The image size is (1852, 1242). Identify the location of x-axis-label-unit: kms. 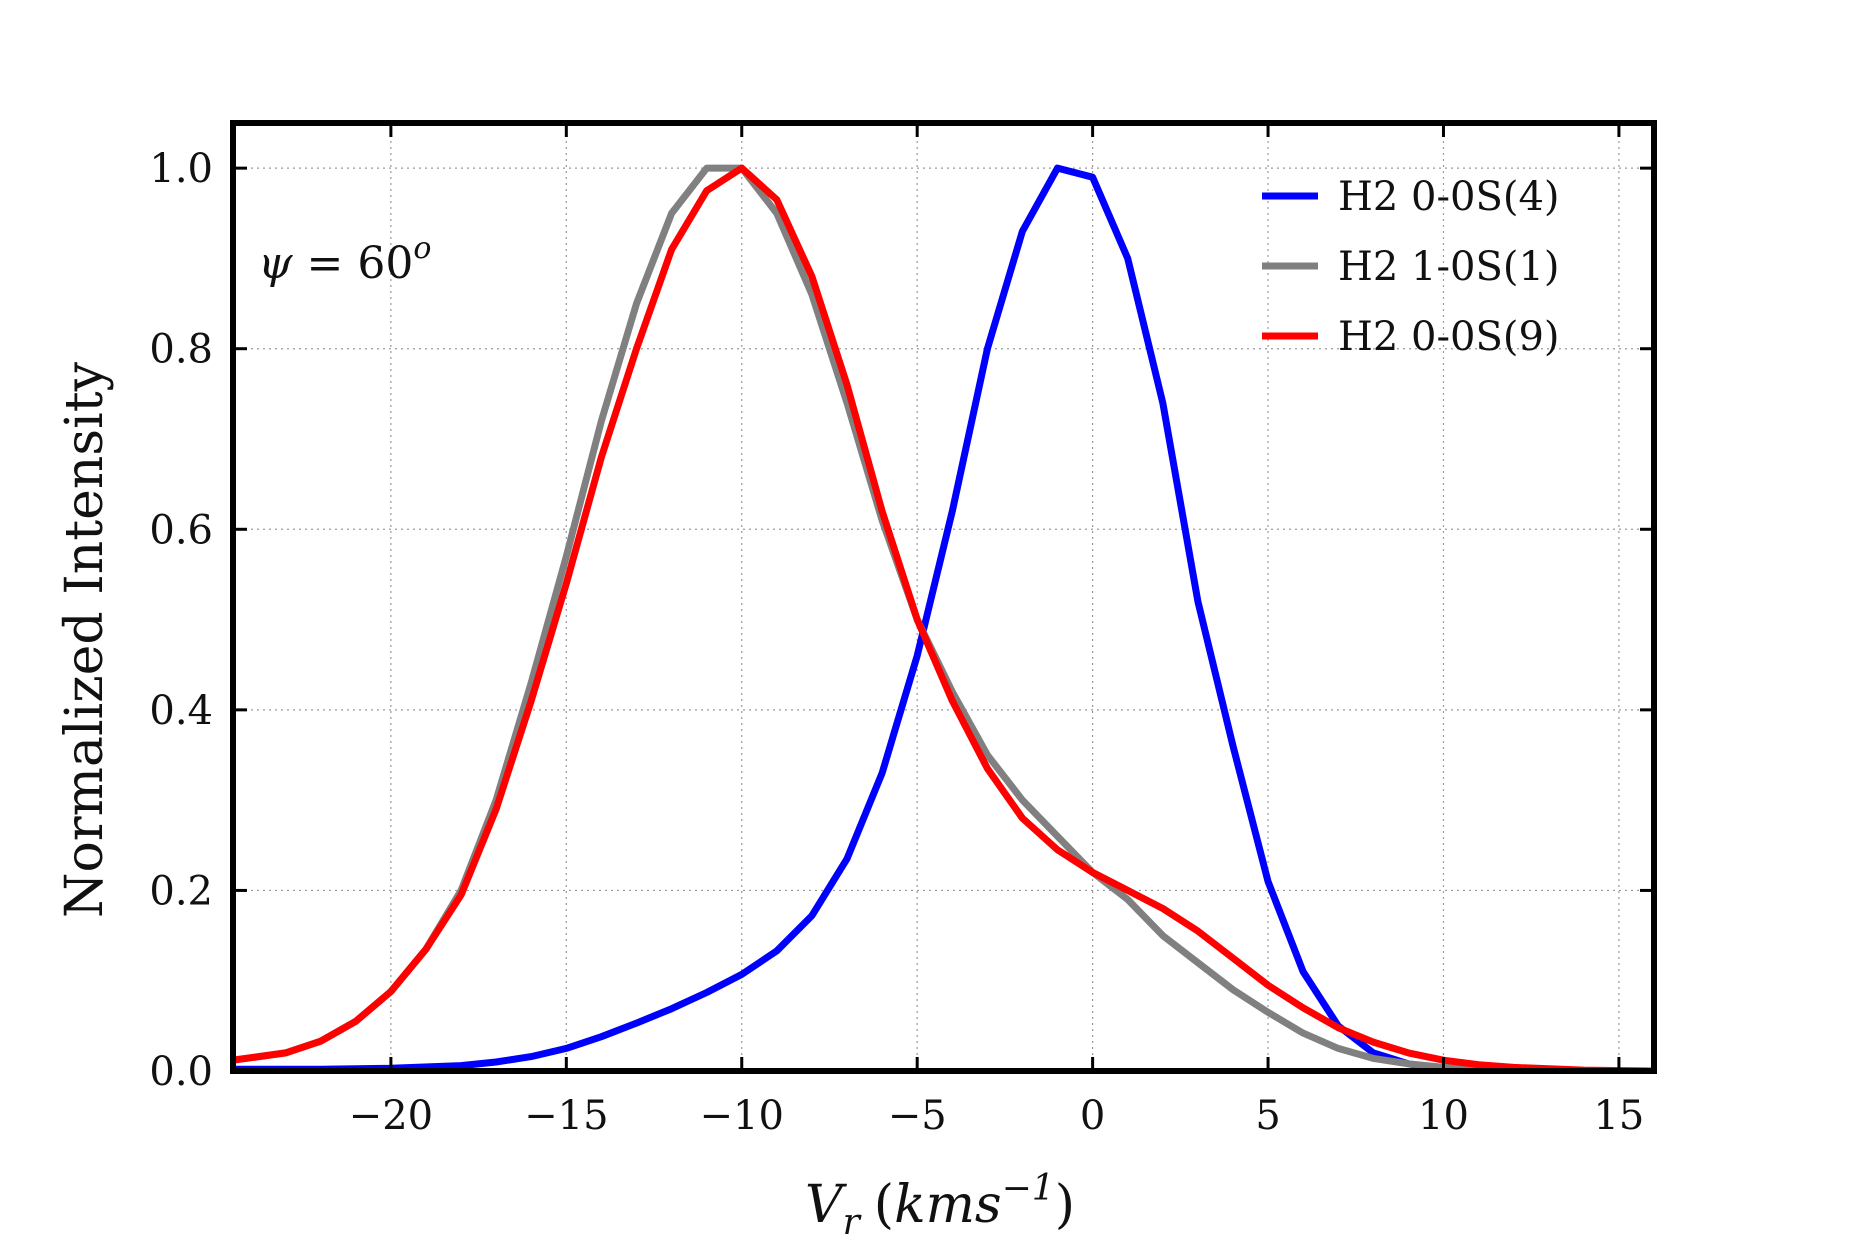
(948, 1205).